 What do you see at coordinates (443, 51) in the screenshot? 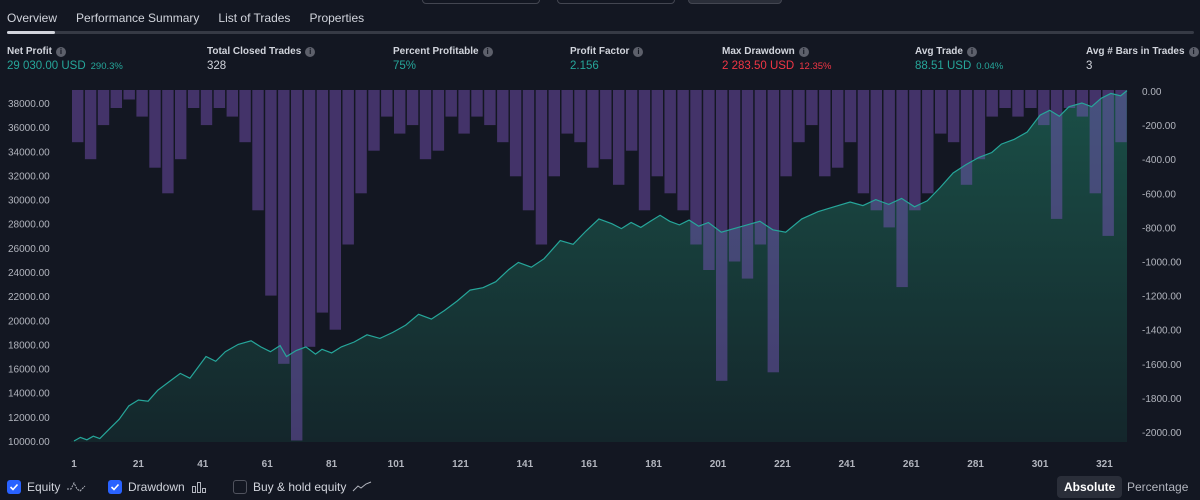
I see `stat-label: Percent Profitable i` at bounding box center [443, 51].